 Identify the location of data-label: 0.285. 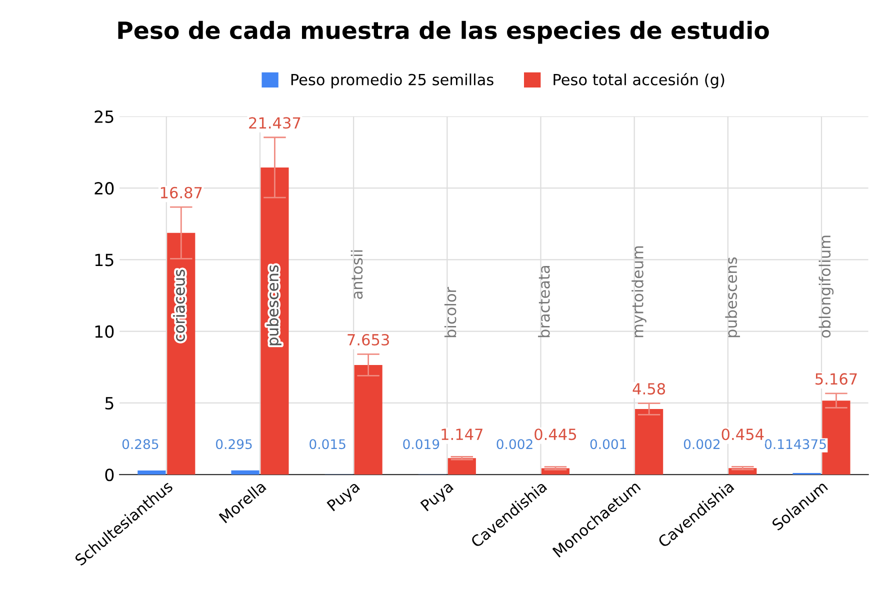
(140, 444).